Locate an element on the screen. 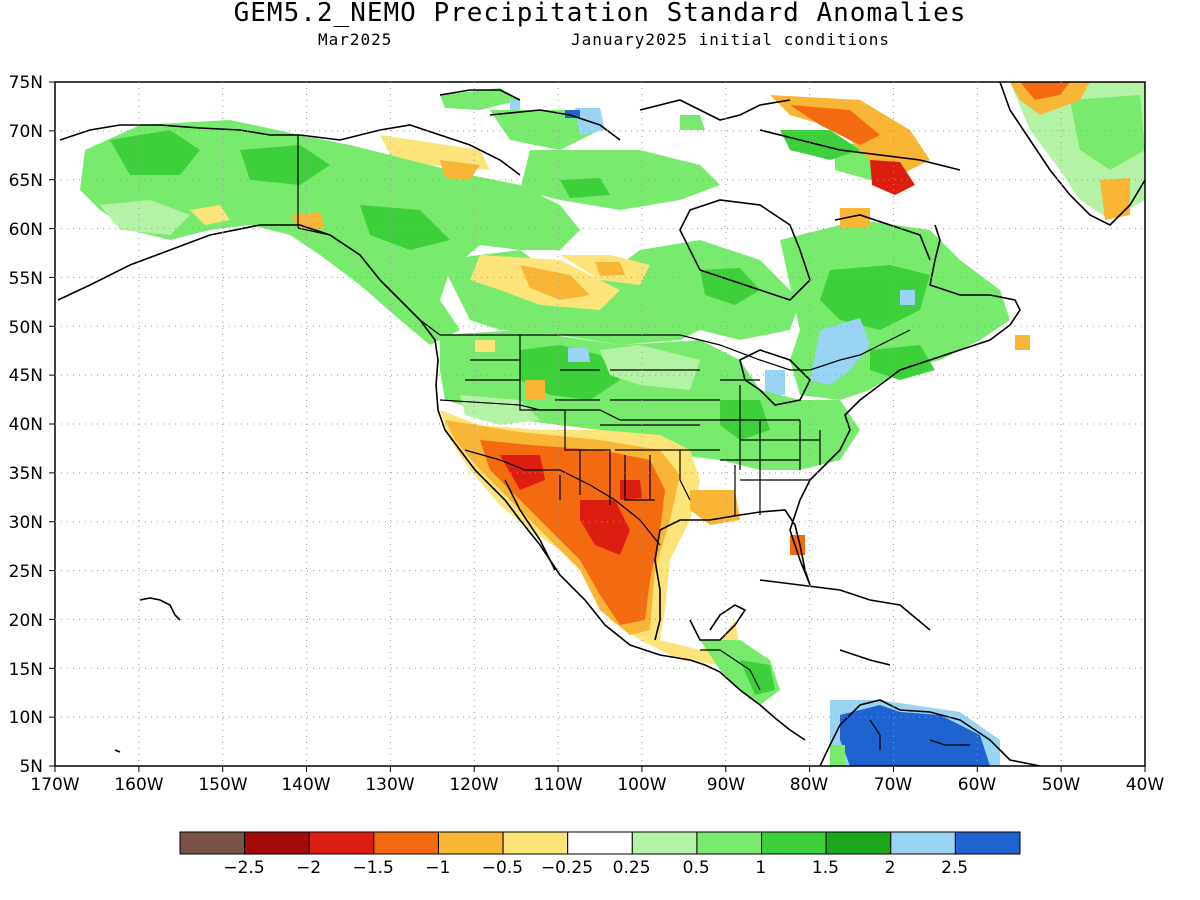  lat-label: 60N is located at coordinates (26, 230).